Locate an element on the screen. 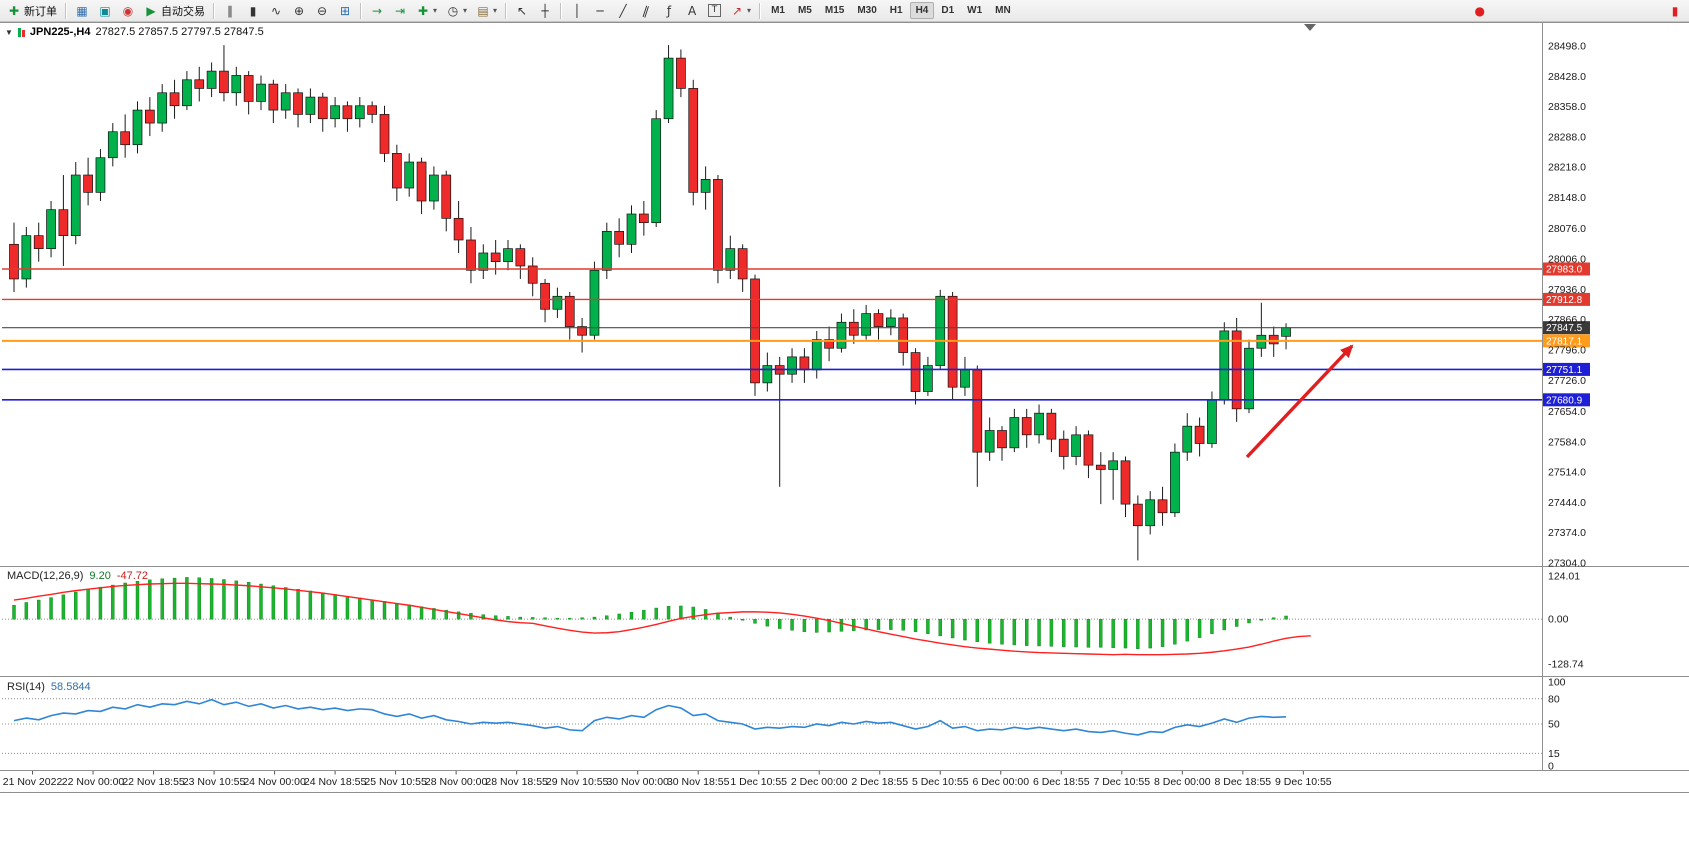  alert-button: ● is located at coordinates (1480, 10).